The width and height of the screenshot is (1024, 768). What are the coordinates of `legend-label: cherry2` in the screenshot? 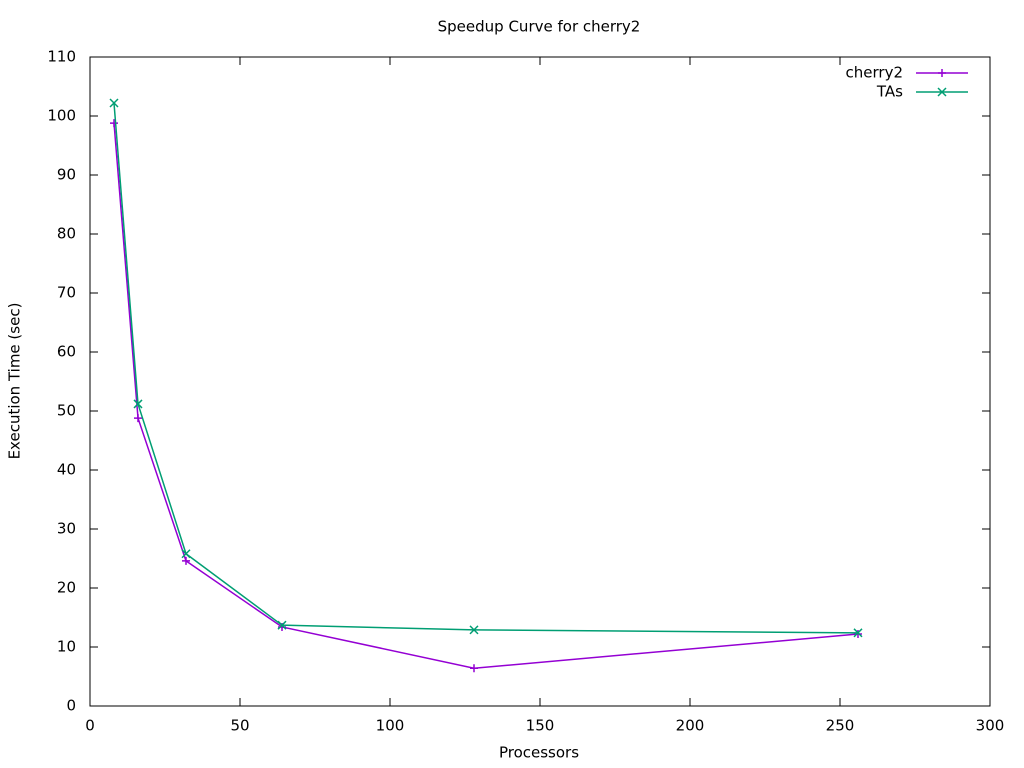 It's located at (874, 73).